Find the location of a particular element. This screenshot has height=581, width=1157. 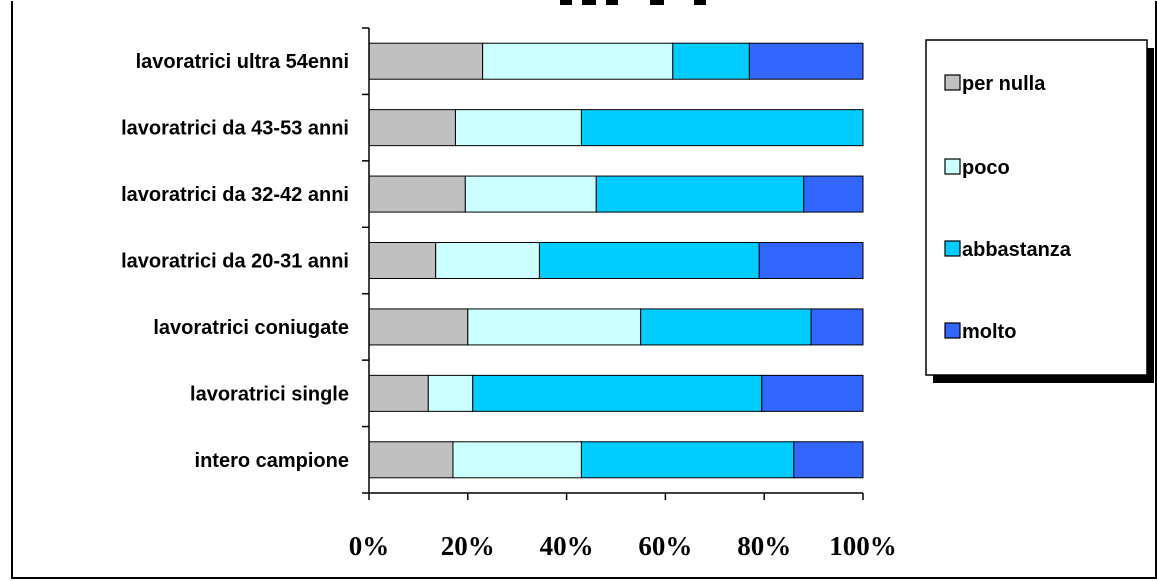

legend: per nulla poco abbastanza molto is located at coordinates (1039, 211).